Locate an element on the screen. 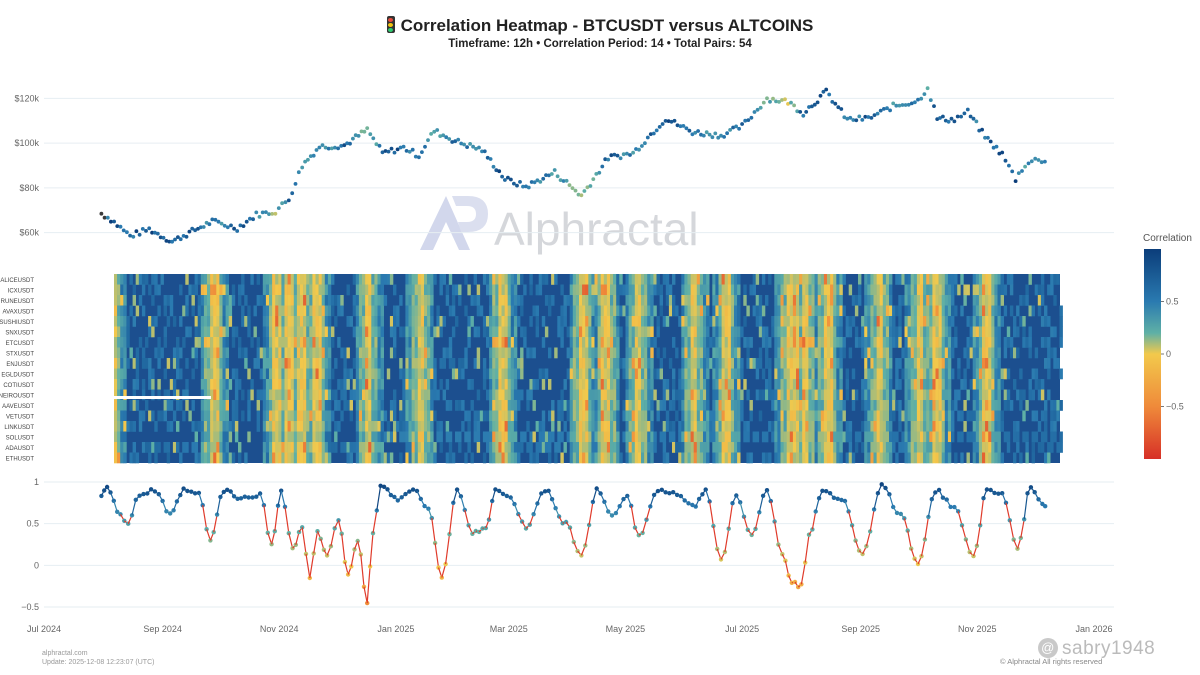 Image resolution: width=1200 pixels, height=675 pixels. heatmap-row-label: ETCUSDT is located at coordinates (20, 344).